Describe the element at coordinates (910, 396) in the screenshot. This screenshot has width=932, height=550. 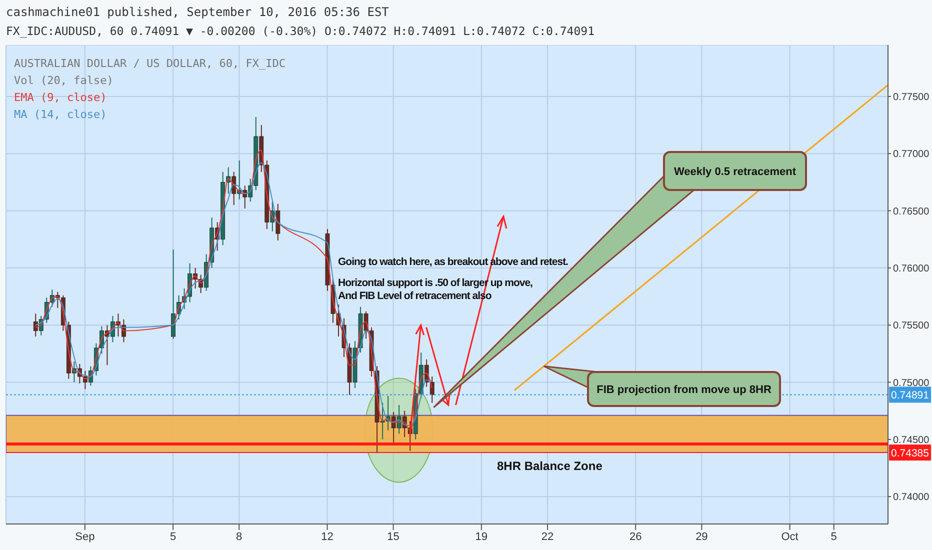
I see `ref-line-label: 0.74891` at that location.